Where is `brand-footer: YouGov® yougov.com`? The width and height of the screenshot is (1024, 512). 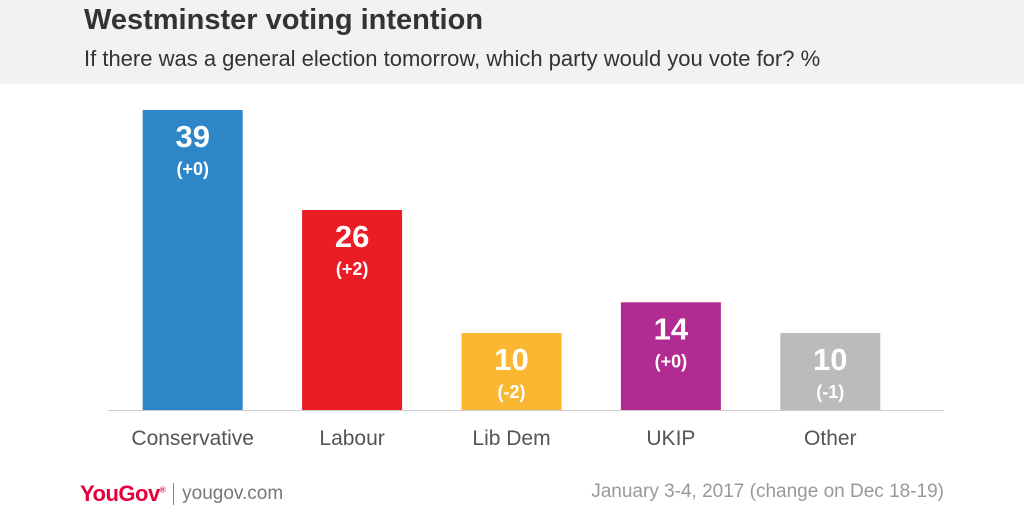
brand-footer: YouGov® yougov.com is located at coordinates (181, 494).